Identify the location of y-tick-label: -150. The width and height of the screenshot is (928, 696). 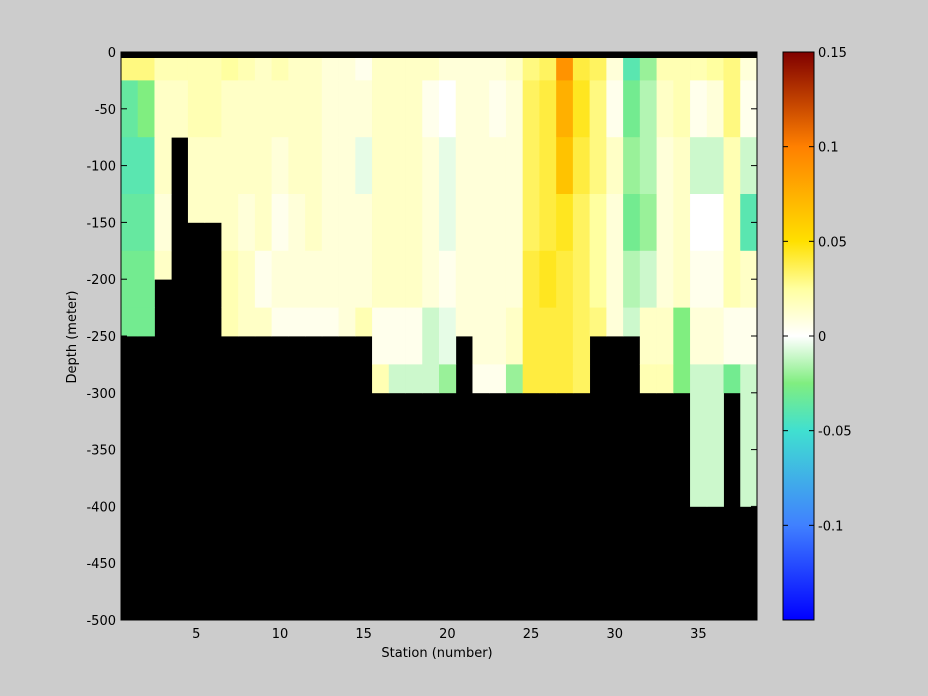
(101, 223).